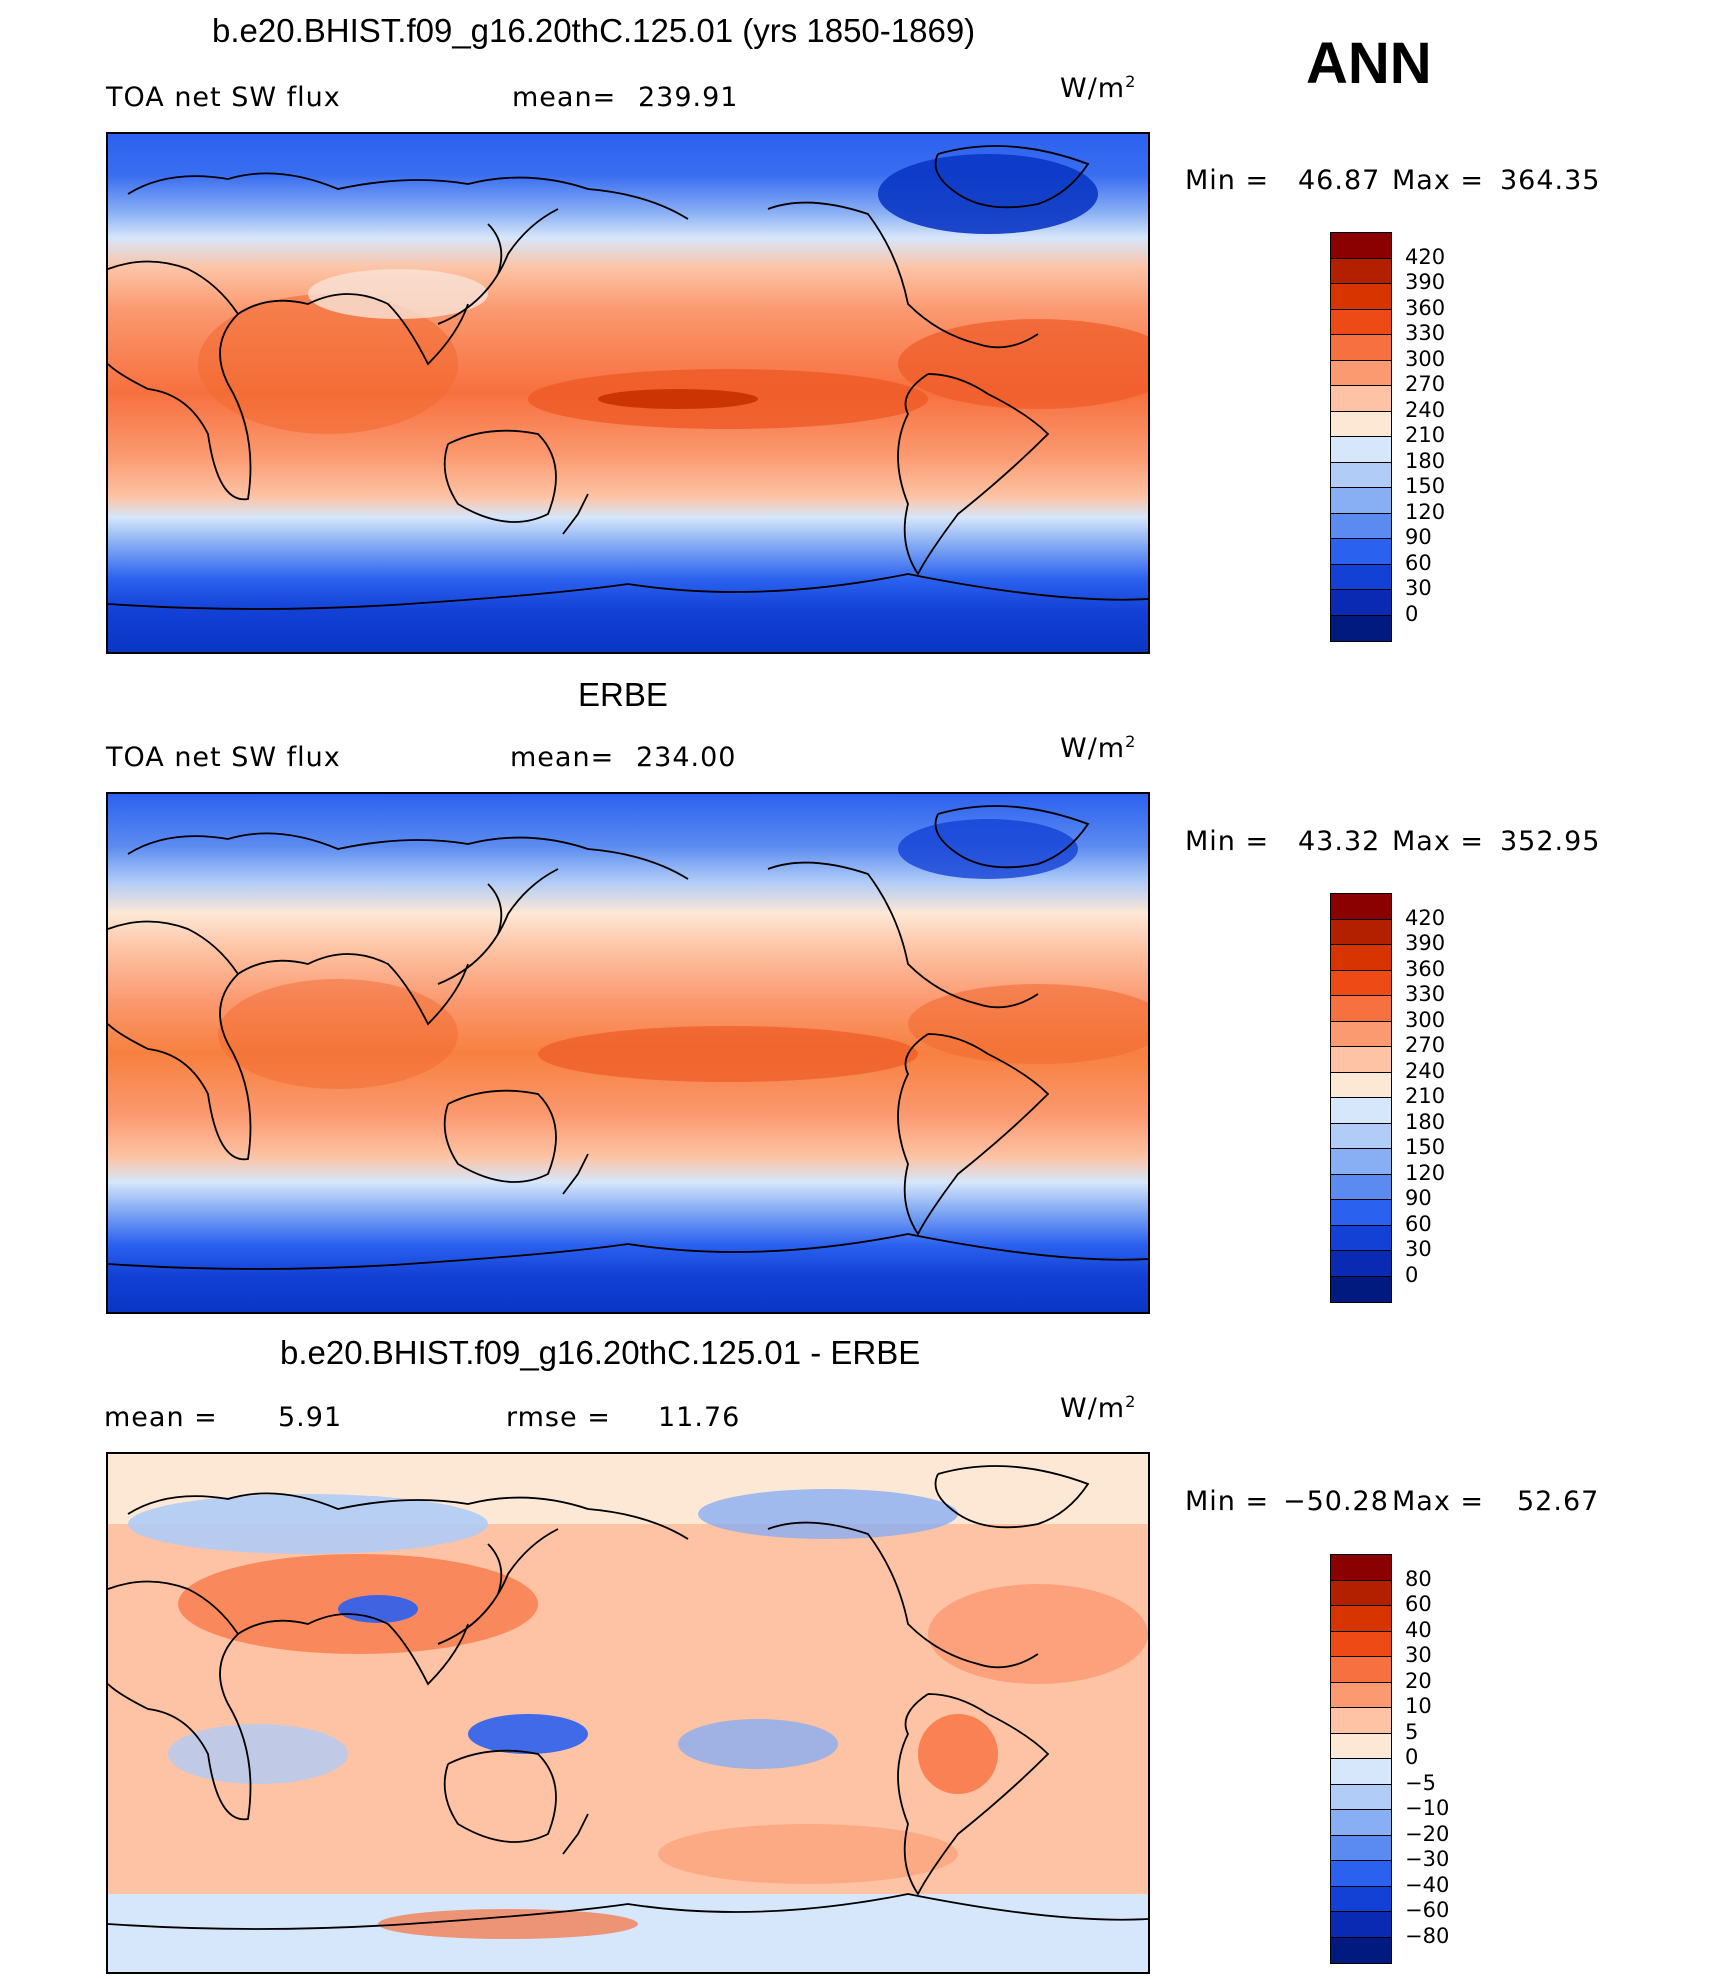 This screenshot has width=1710, height=1979. What do you see at coordinates (686, 757) in the screenshot?
I see `panel-2-mean-value: 234.00` at bounding box center [686, 757].